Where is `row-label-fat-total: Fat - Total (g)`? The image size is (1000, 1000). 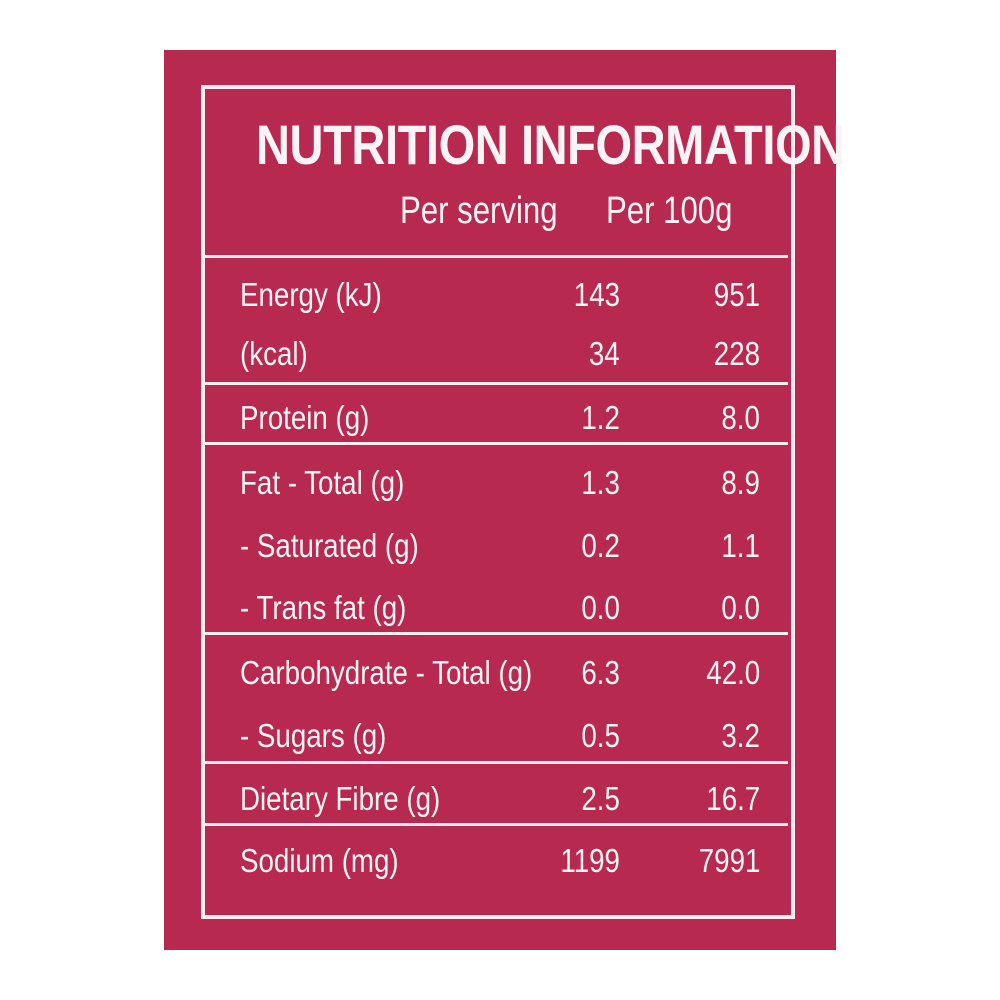
row-label-fat-total: Fat - Total (g) is located at coordinates (322, 482).